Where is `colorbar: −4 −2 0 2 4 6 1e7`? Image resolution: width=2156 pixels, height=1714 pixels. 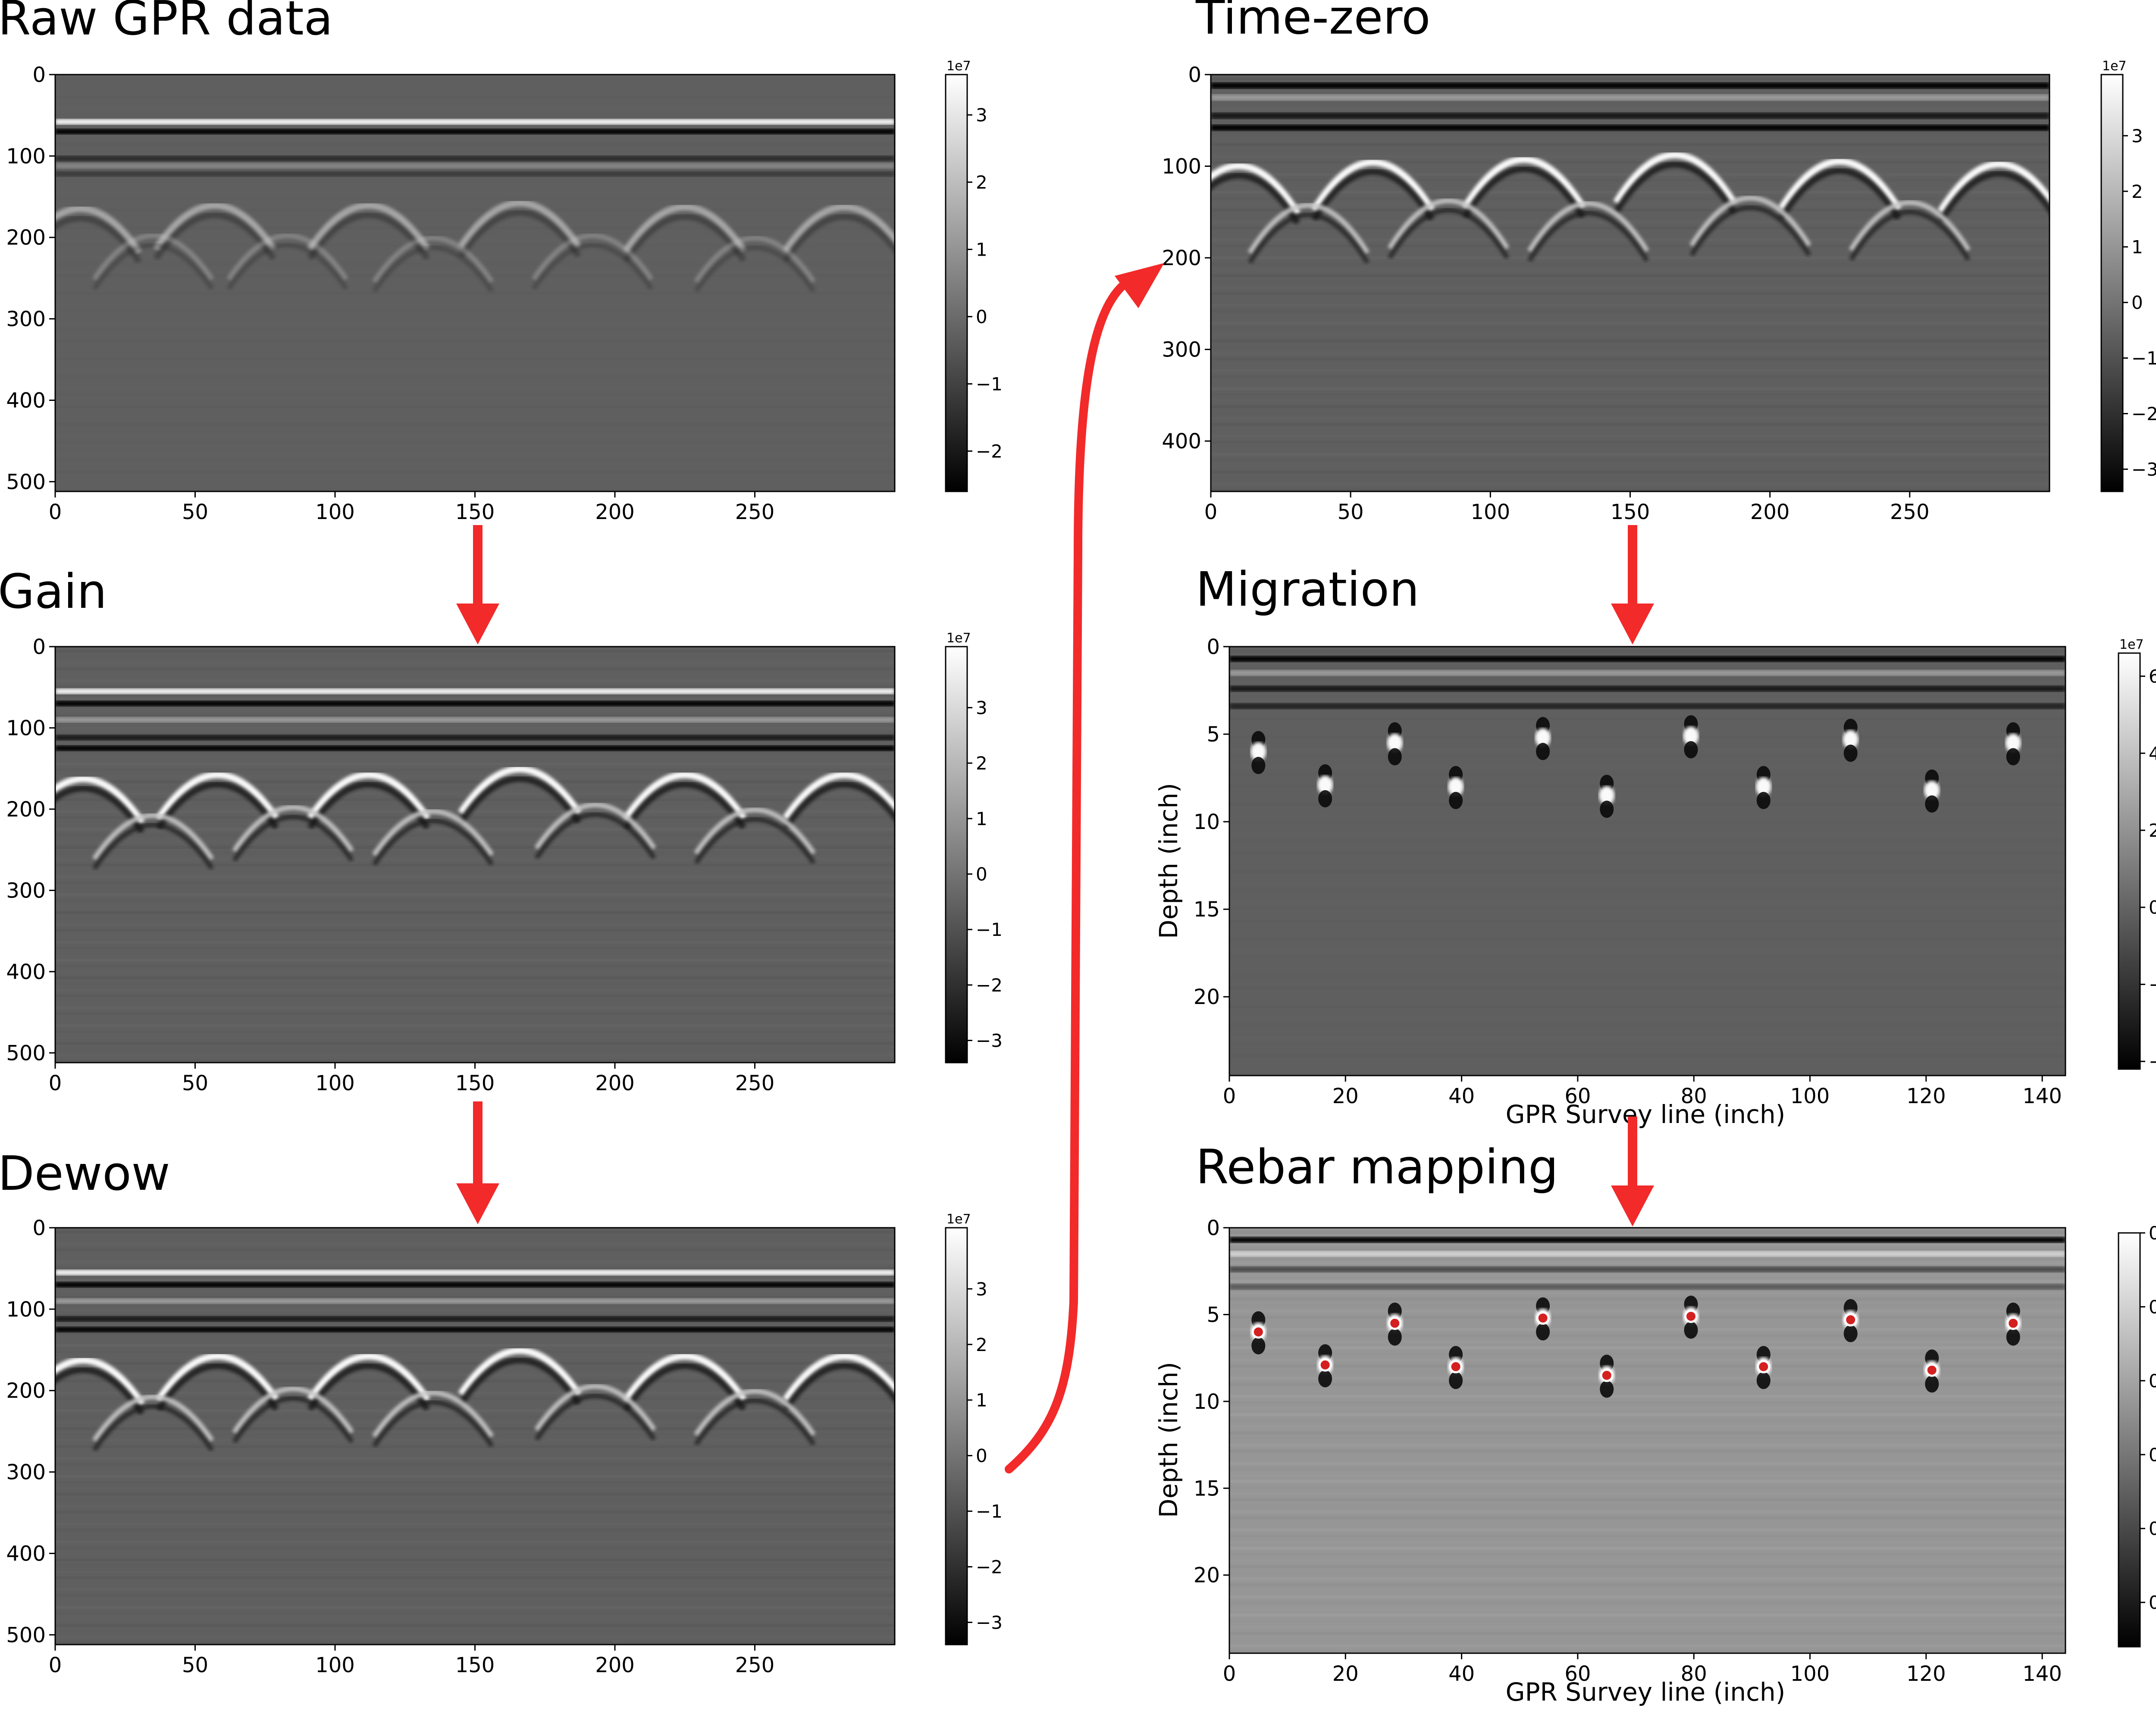
colorbar: −4 −2 0 2 4 6 1e7 is located at coordinates (2137, 854).